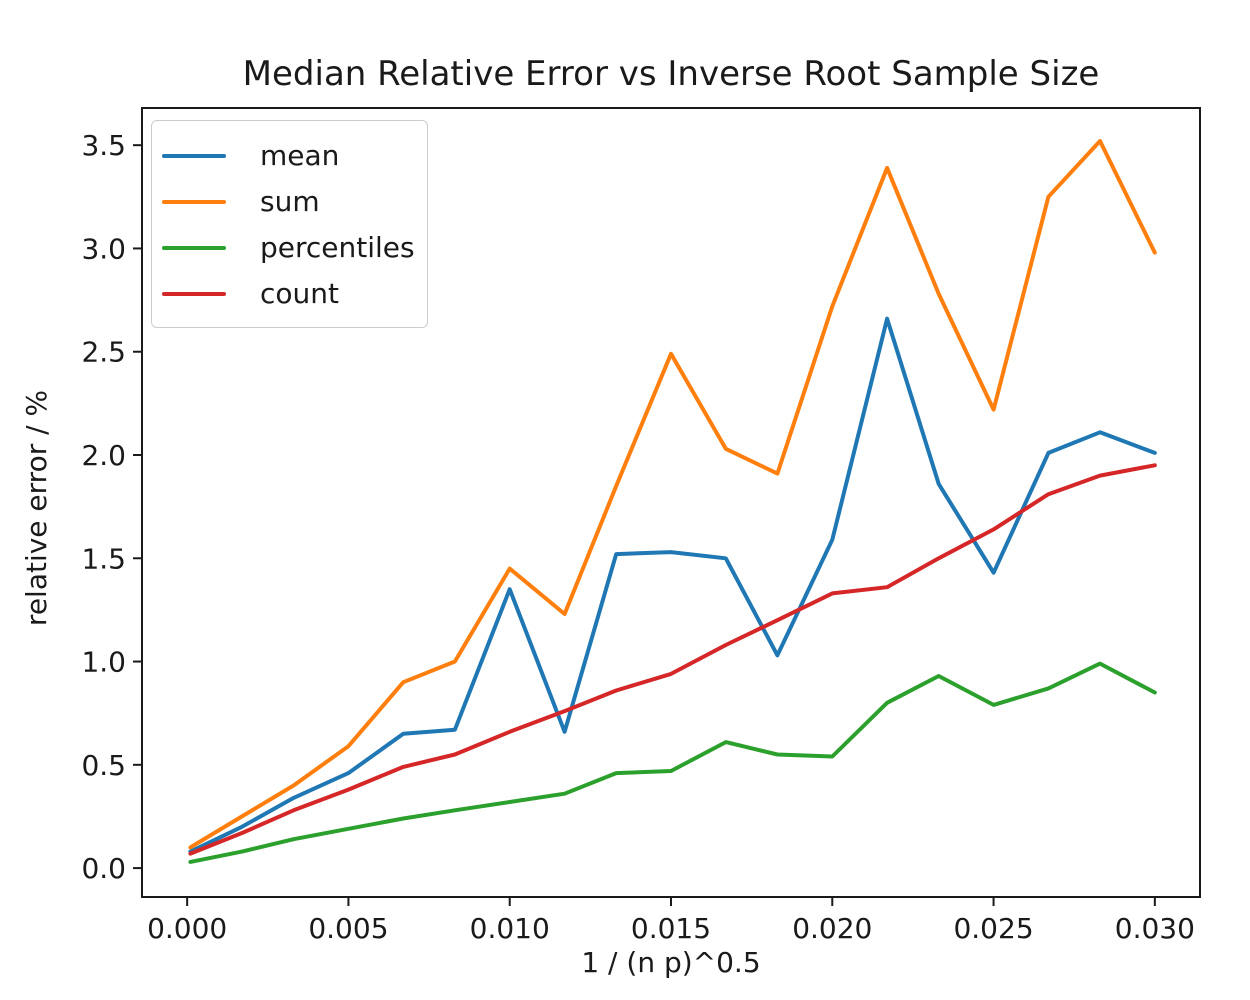 The width and height of the screenshot is (1250, 1000). What do you see at coordinates (103, 145) in the screenshot?
I see `y-tick-label: 3.5` at bounding box center [103, 145].